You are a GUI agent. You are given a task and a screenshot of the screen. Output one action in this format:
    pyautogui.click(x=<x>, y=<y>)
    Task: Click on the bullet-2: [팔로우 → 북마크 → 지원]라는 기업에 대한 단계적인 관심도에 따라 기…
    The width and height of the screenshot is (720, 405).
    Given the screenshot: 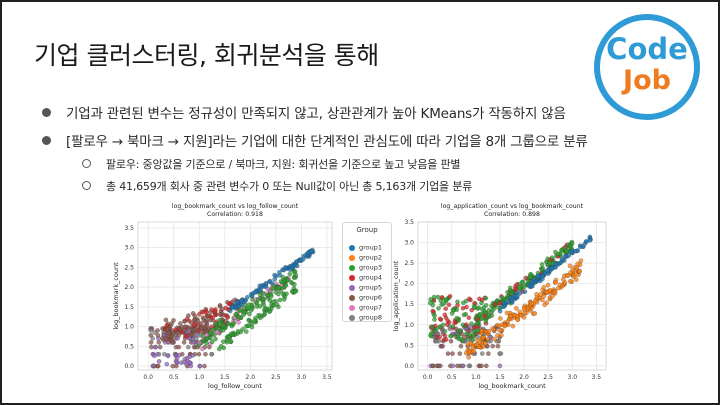 What is the action you would take?
    pyautogui.click(x=327, y=142)
    